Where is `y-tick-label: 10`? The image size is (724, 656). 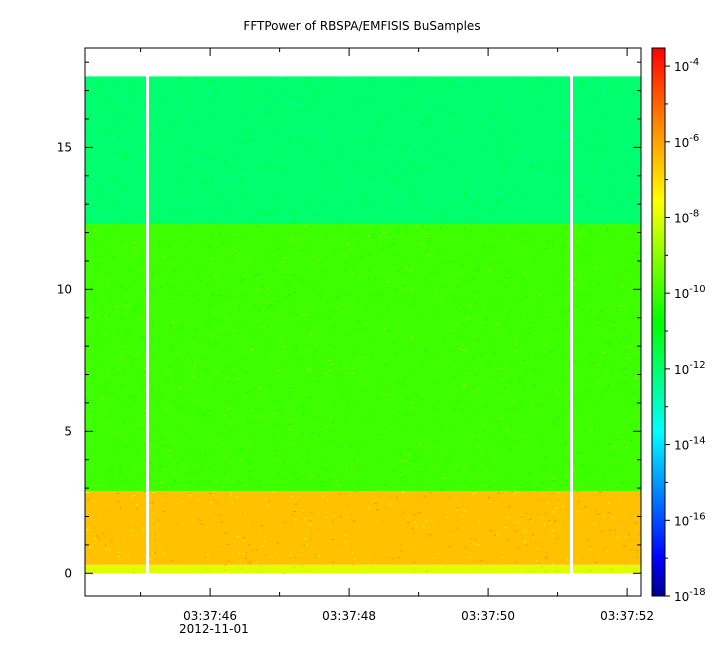 y-tick-label: 10 is located at coordinates (64, 289).